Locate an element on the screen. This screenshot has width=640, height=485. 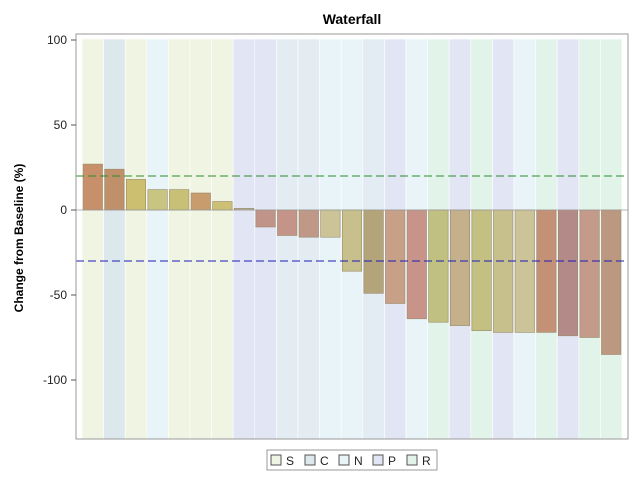
y-axis: 100 50 0 -50 -100 is located at coordinates (59, 210).